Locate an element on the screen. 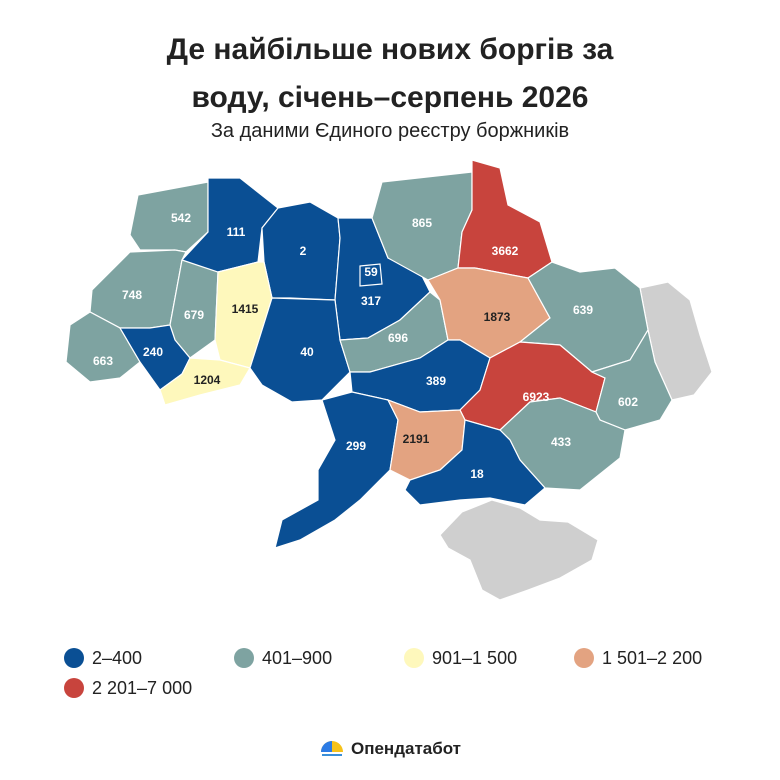 The image size is (780, 780). label-kherson: 18 is located at coordinates (477, 474).